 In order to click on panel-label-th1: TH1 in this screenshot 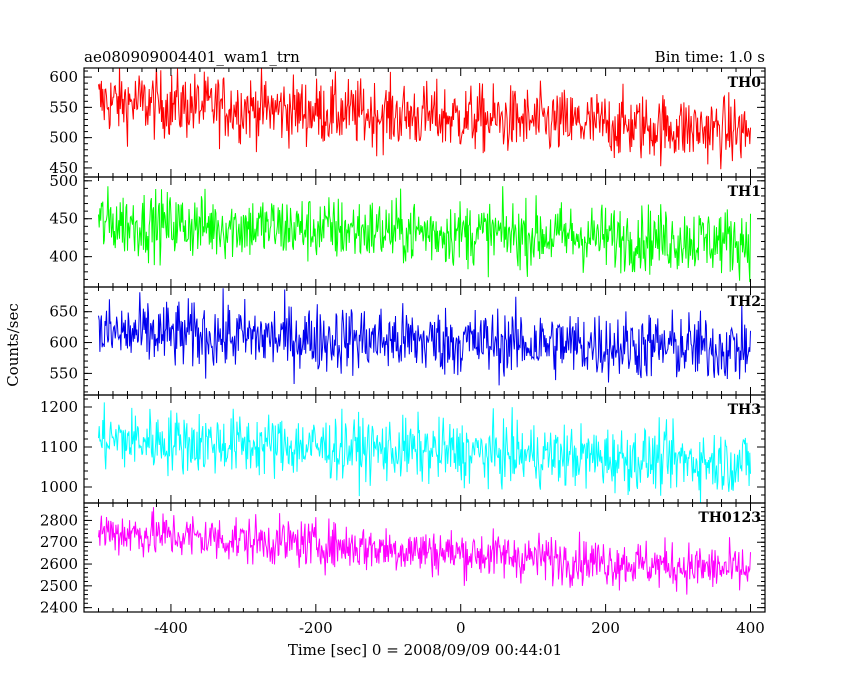, I will do `click(744, 192)`.